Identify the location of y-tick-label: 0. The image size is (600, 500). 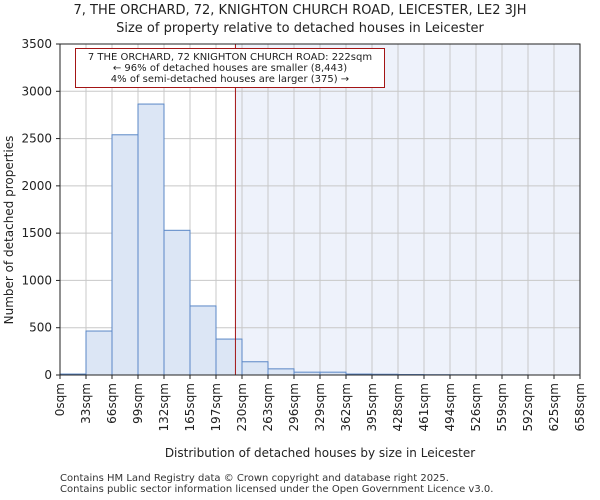
(48, 375).